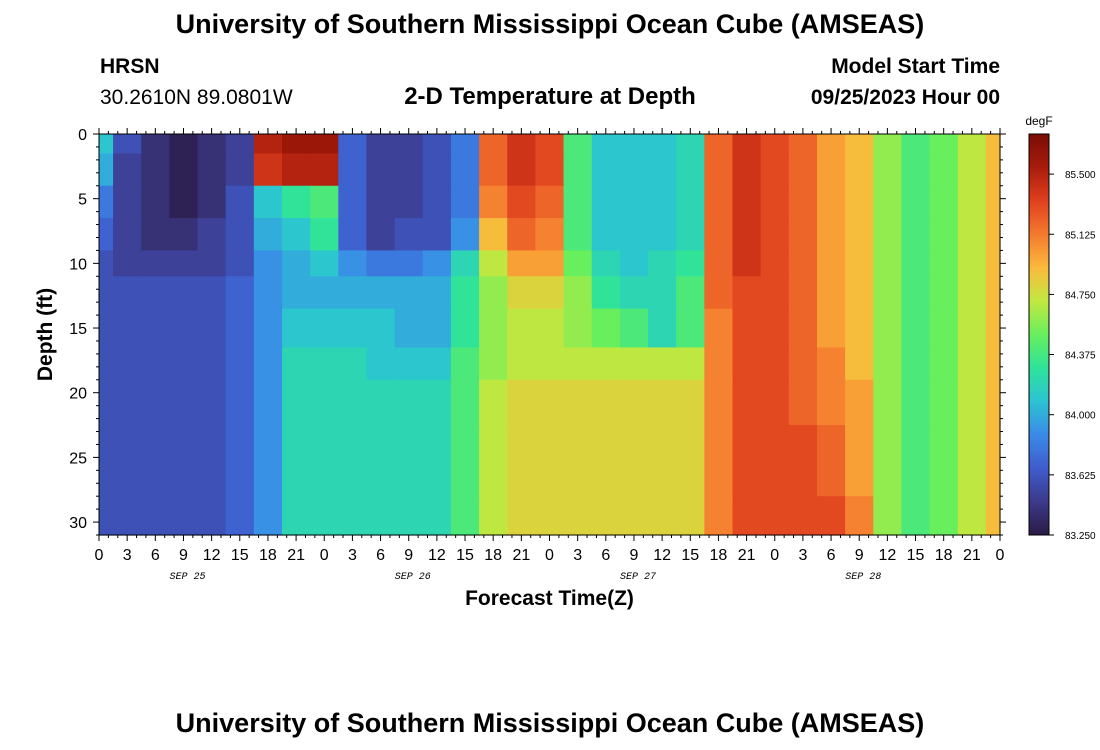 This screenshot has width=1100, height=750. Describe the element at coordinates (638, 577) in the screenshot. I see `date-label: SEP 27` at that location.